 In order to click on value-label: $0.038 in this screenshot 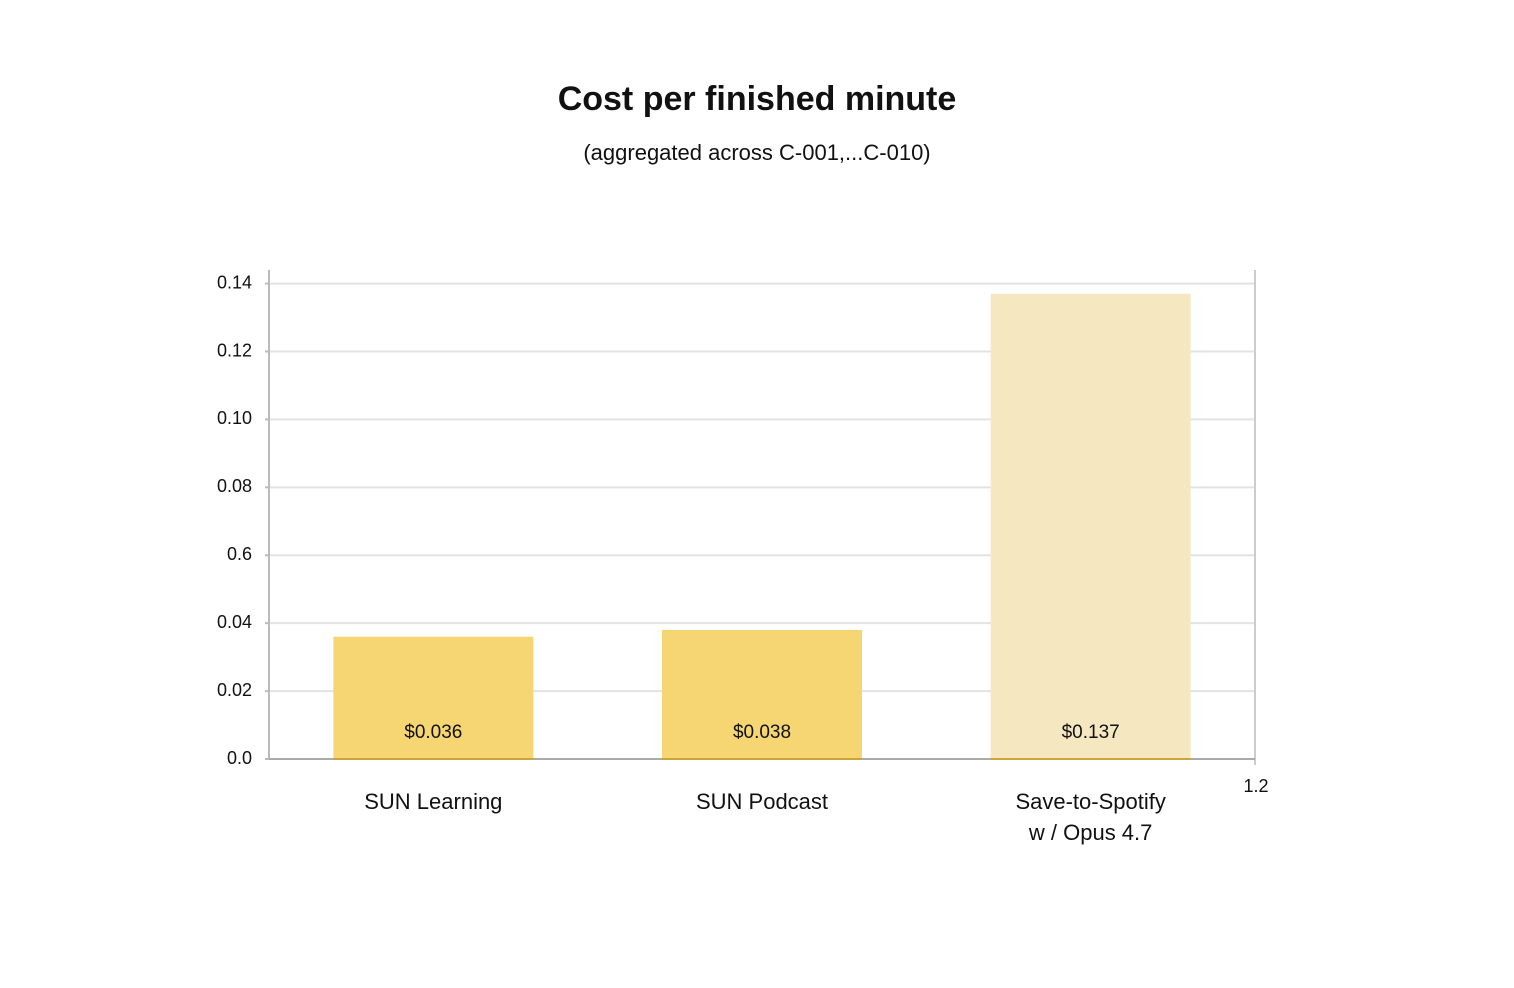, I will do `click(762, 732)`.